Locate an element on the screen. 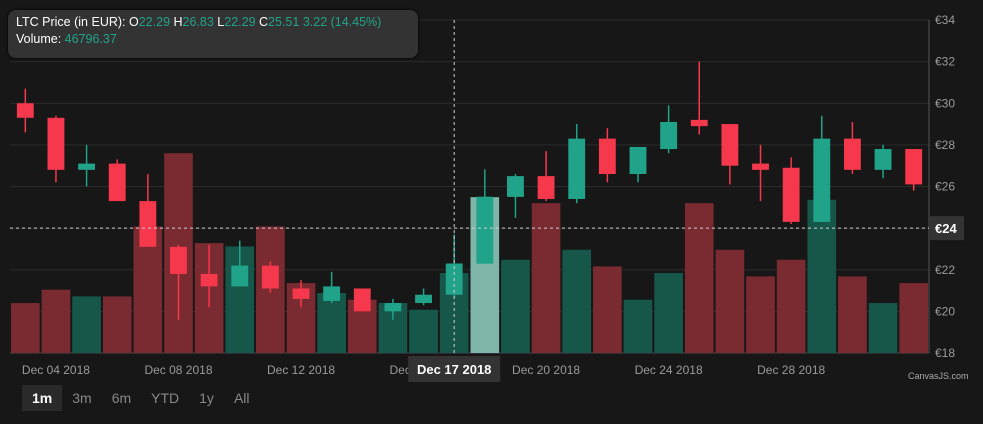 This screenshot has height=424, width=983. tooltip-label: LTC Price (in EUR): is located at coordinates (71, 22).